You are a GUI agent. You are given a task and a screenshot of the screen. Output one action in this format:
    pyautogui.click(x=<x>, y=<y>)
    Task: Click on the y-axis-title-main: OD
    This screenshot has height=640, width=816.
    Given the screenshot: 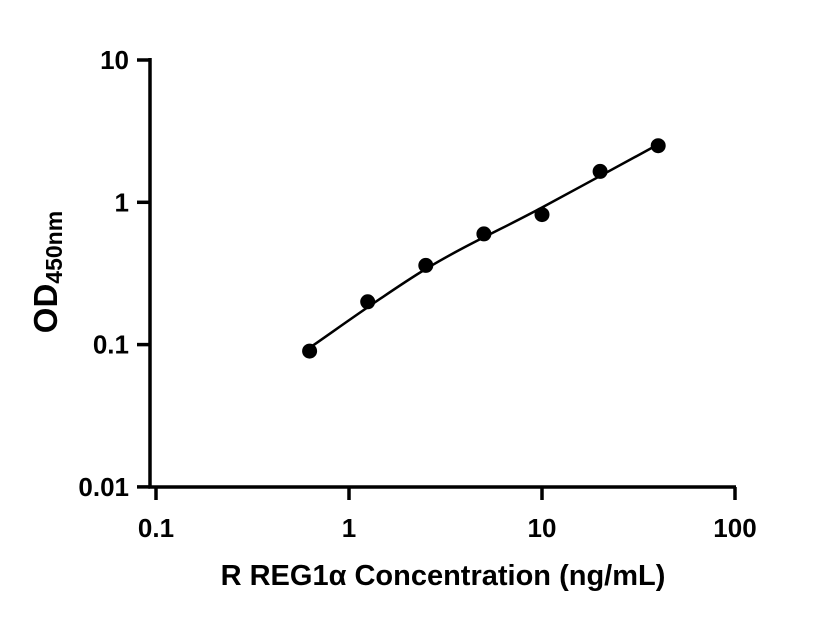 What is the action you would take?
    pyautogui.click(x=45, y=308)
    